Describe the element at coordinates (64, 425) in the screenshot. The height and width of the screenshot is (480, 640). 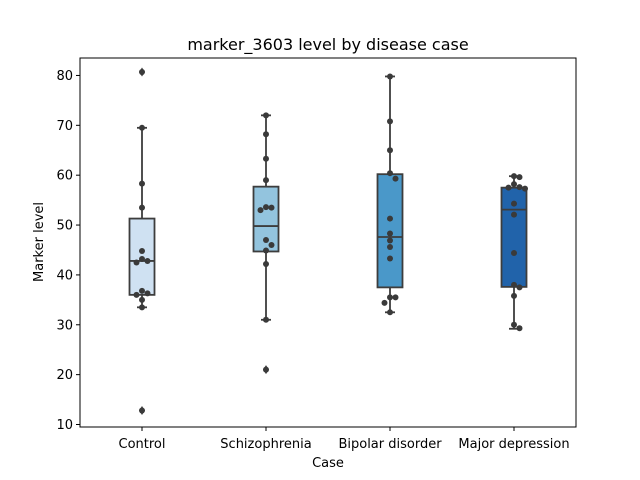
I see `y-tick-label: 10` at that location.